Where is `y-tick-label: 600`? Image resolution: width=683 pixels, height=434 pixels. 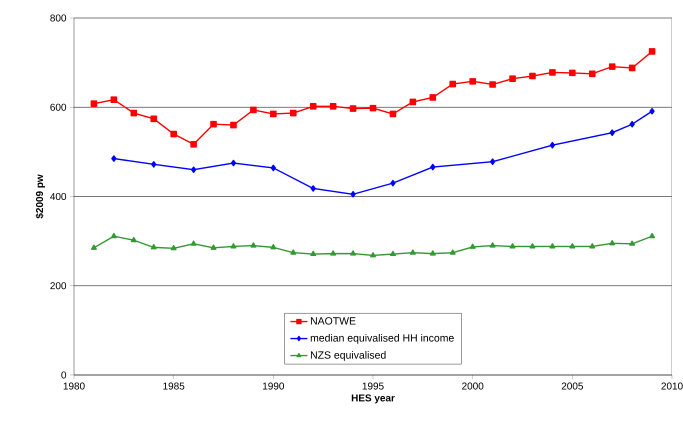 y-tick-label: 600 is located at coordinates (58, 107).